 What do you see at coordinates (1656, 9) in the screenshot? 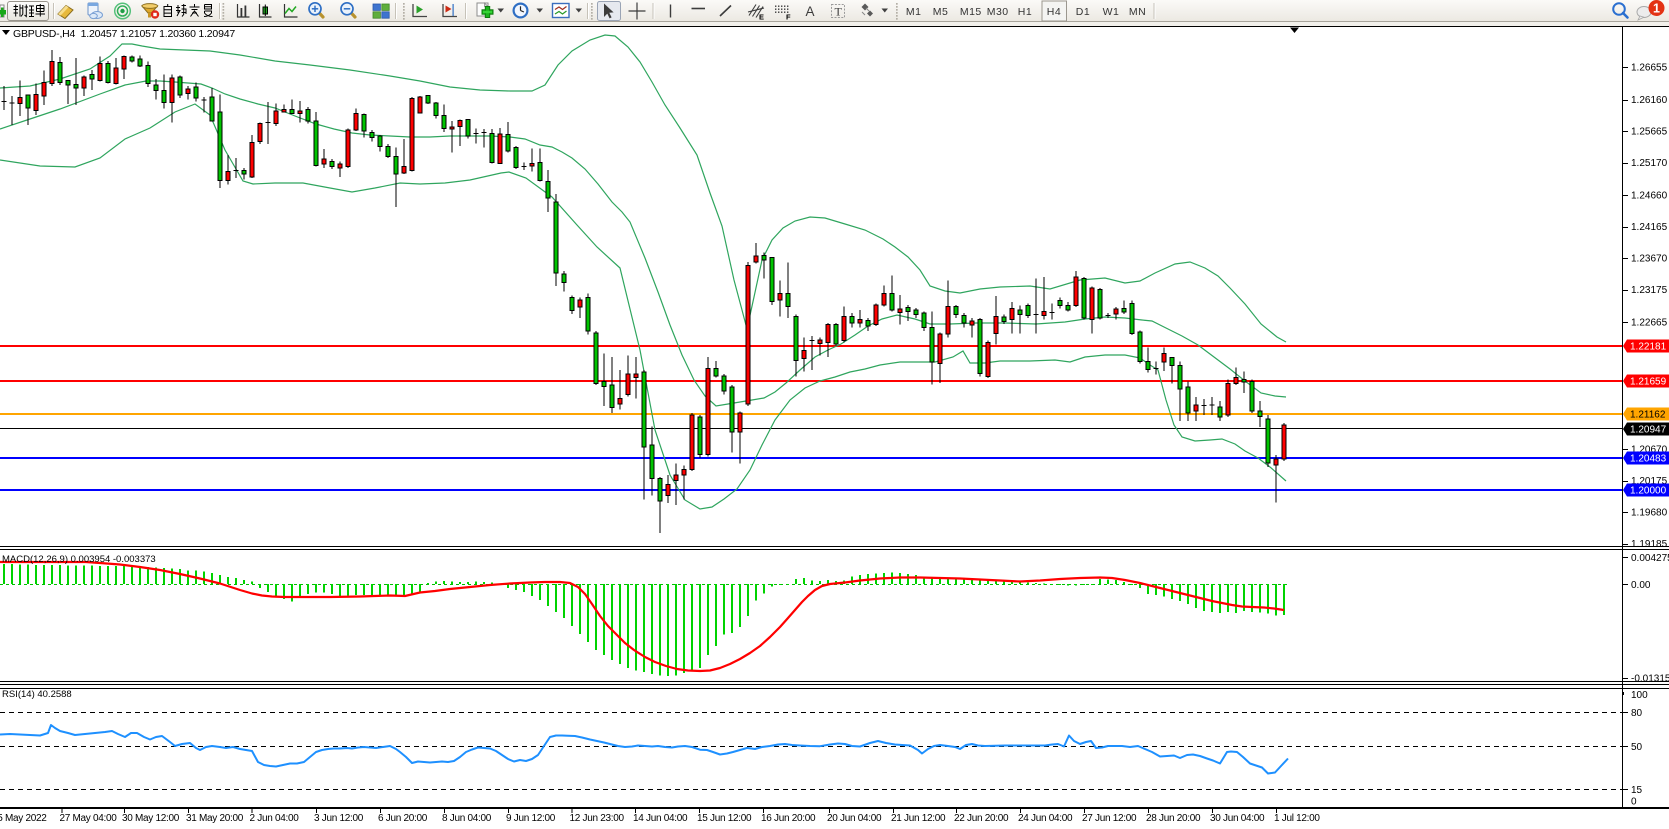
I see `svg-text: 1` at bounding box center [1656, 9].